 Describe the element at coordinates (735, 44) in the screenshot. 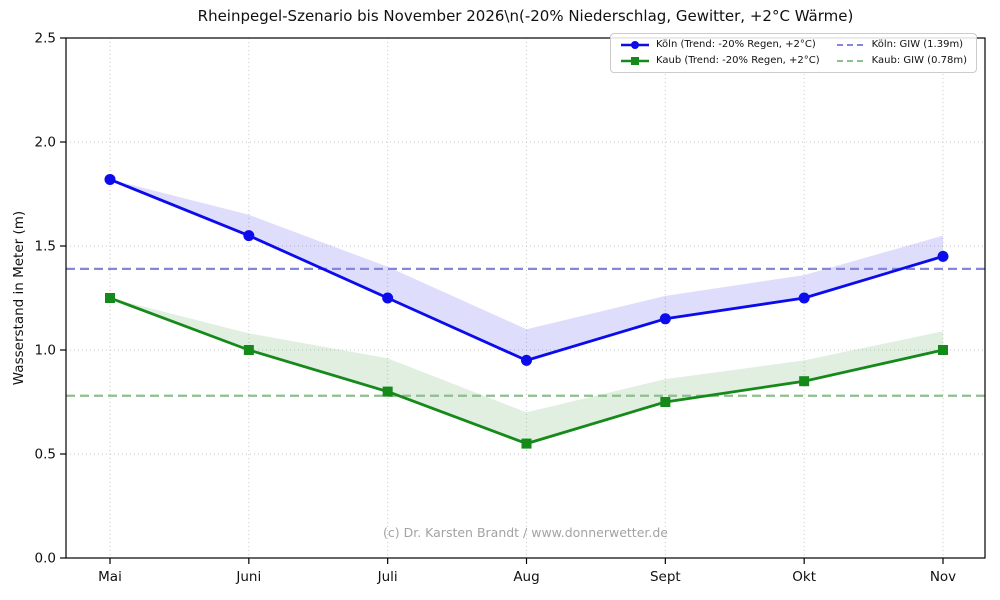

I see `legend-label-koeln-trend: Köln (Trend: -20% Regen, +2°C)` at that location.